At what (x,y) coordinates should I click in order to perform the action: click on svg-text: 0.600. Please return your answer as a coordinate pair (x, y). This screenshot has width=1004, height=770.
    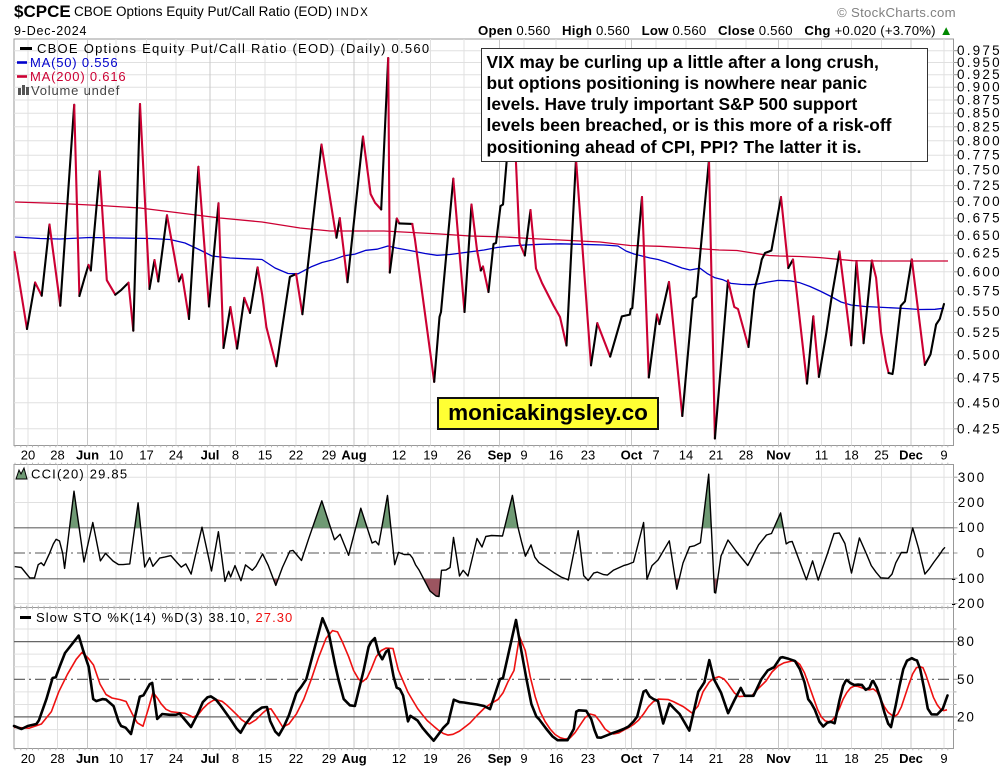
    Looking at the image, I should click on (979, 271).